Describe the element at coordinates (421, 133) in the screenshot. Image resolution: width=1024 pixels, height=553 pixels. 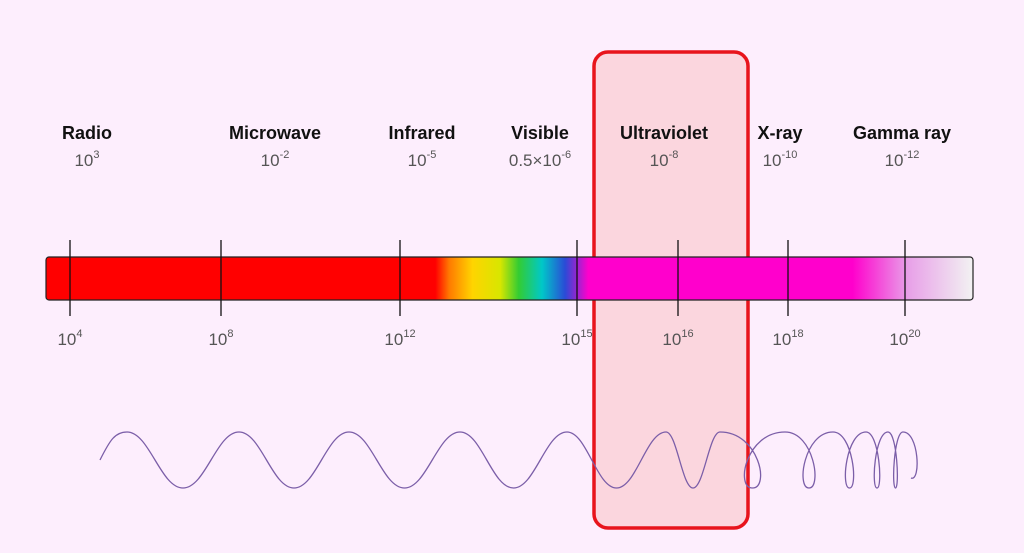
I see `band-name-label: Infrared` at that location.